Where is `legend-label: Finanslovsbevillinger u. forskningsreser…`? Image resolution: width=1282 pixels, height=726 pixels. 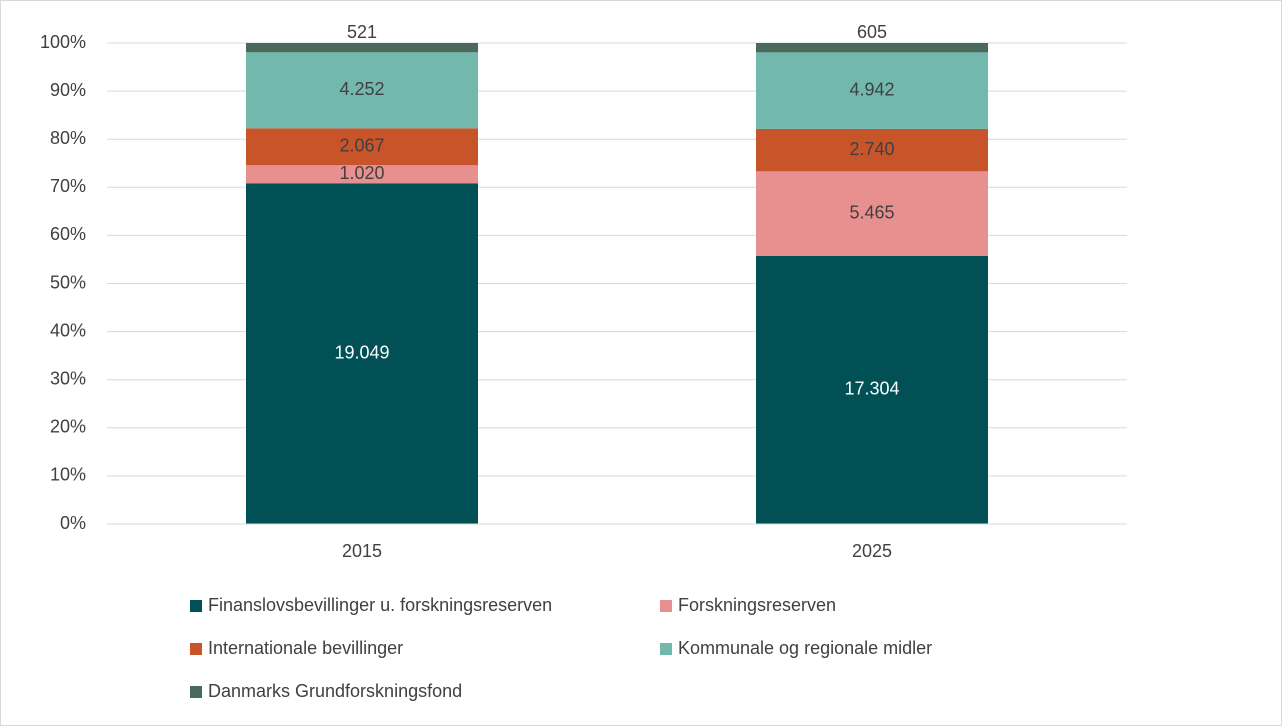
legend-label: Finanslovsbevillinger u. forskningsreser… is located at coordinates (380, 605).